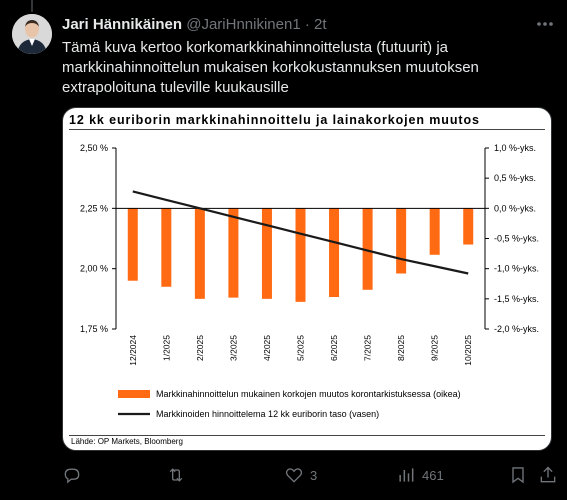 This screenshot has width=567, height=500. I want to click on share-icon, so click(548, 474).